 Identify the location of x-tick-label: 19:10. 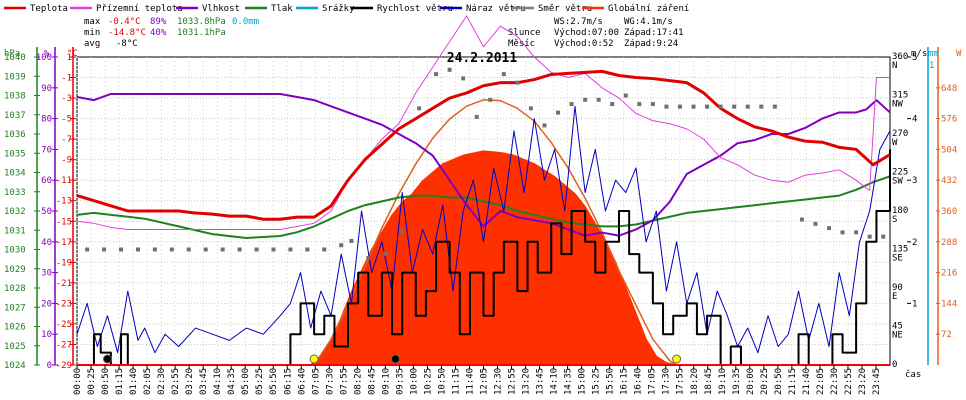
(723, 381).